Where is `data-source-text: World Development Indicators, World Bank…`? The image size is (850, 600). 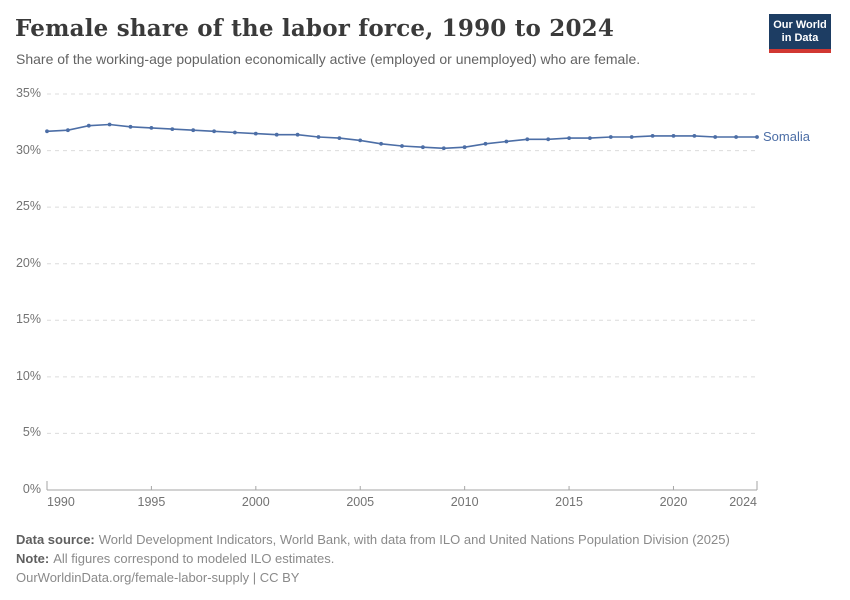
data-source-text: World Development Indicators, World Bank… is located at coordinates (414, 539).